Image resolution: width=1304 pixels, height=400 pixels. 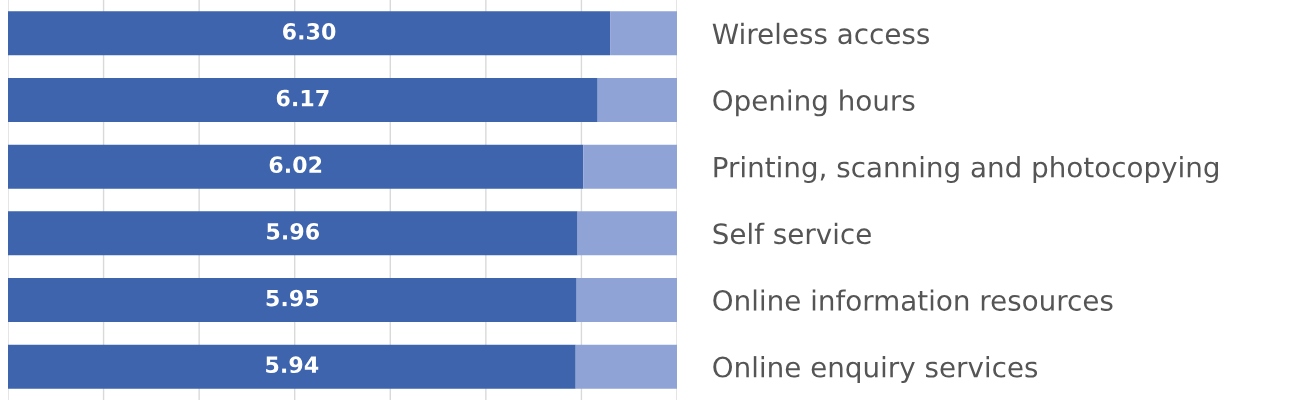 I want to click on y-tick-label: Wireless access, so click(x=820, y=33).